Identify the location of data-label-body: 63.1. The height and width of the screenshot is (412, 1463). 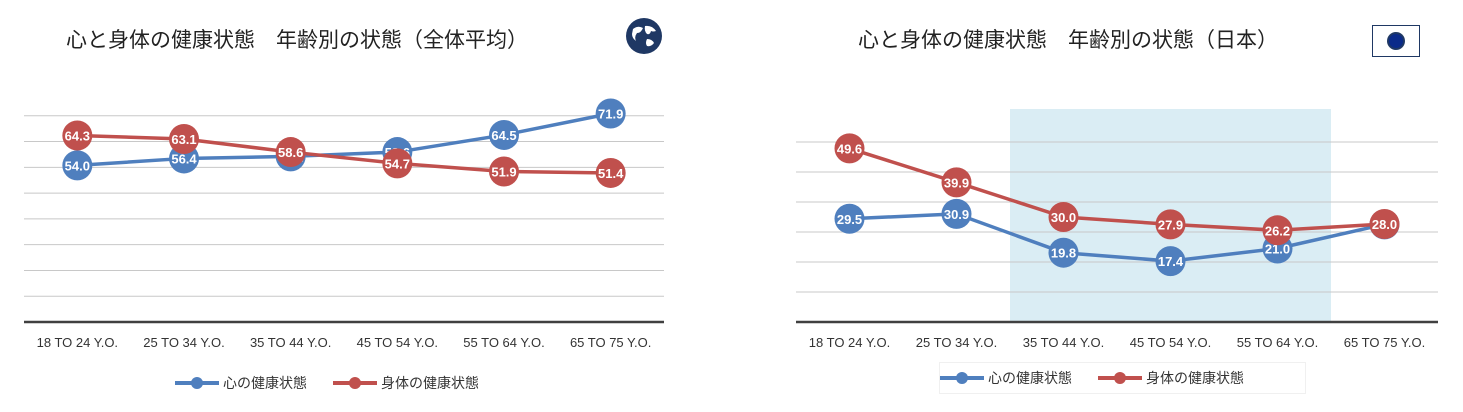
(183, 139).